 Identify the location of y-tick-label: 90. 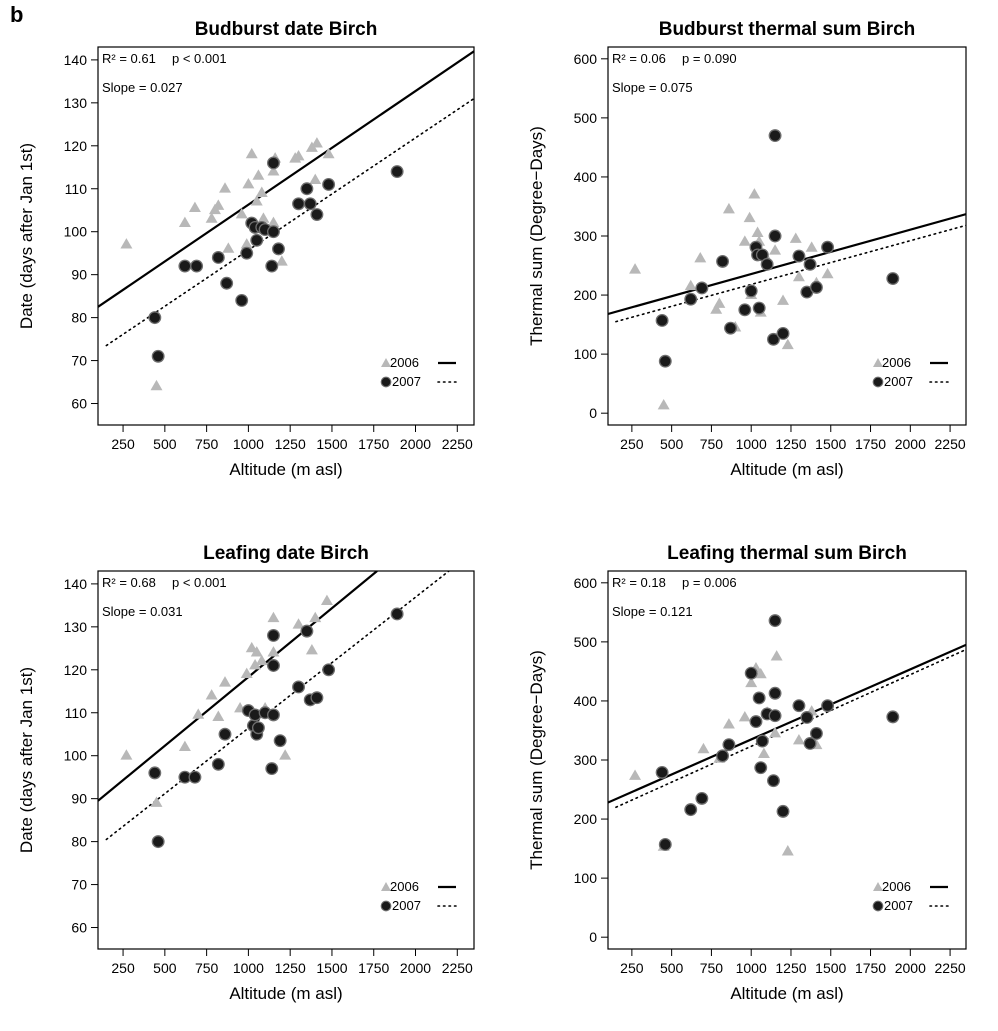
(79, 275).